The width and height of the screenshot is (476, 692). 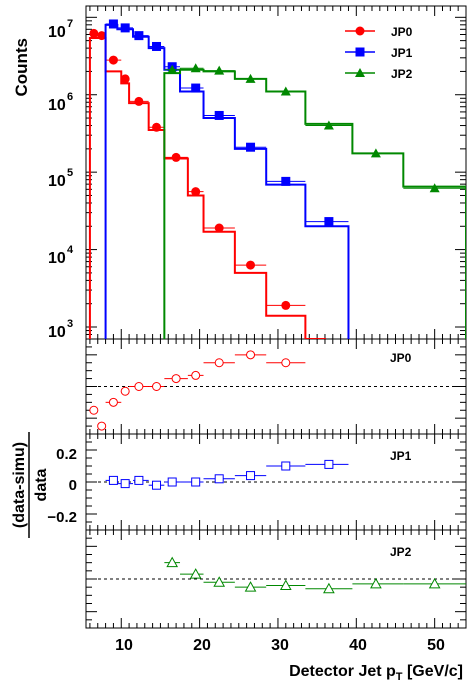 I want to click on legend-marker-jp2, so click(x=360, y=72).